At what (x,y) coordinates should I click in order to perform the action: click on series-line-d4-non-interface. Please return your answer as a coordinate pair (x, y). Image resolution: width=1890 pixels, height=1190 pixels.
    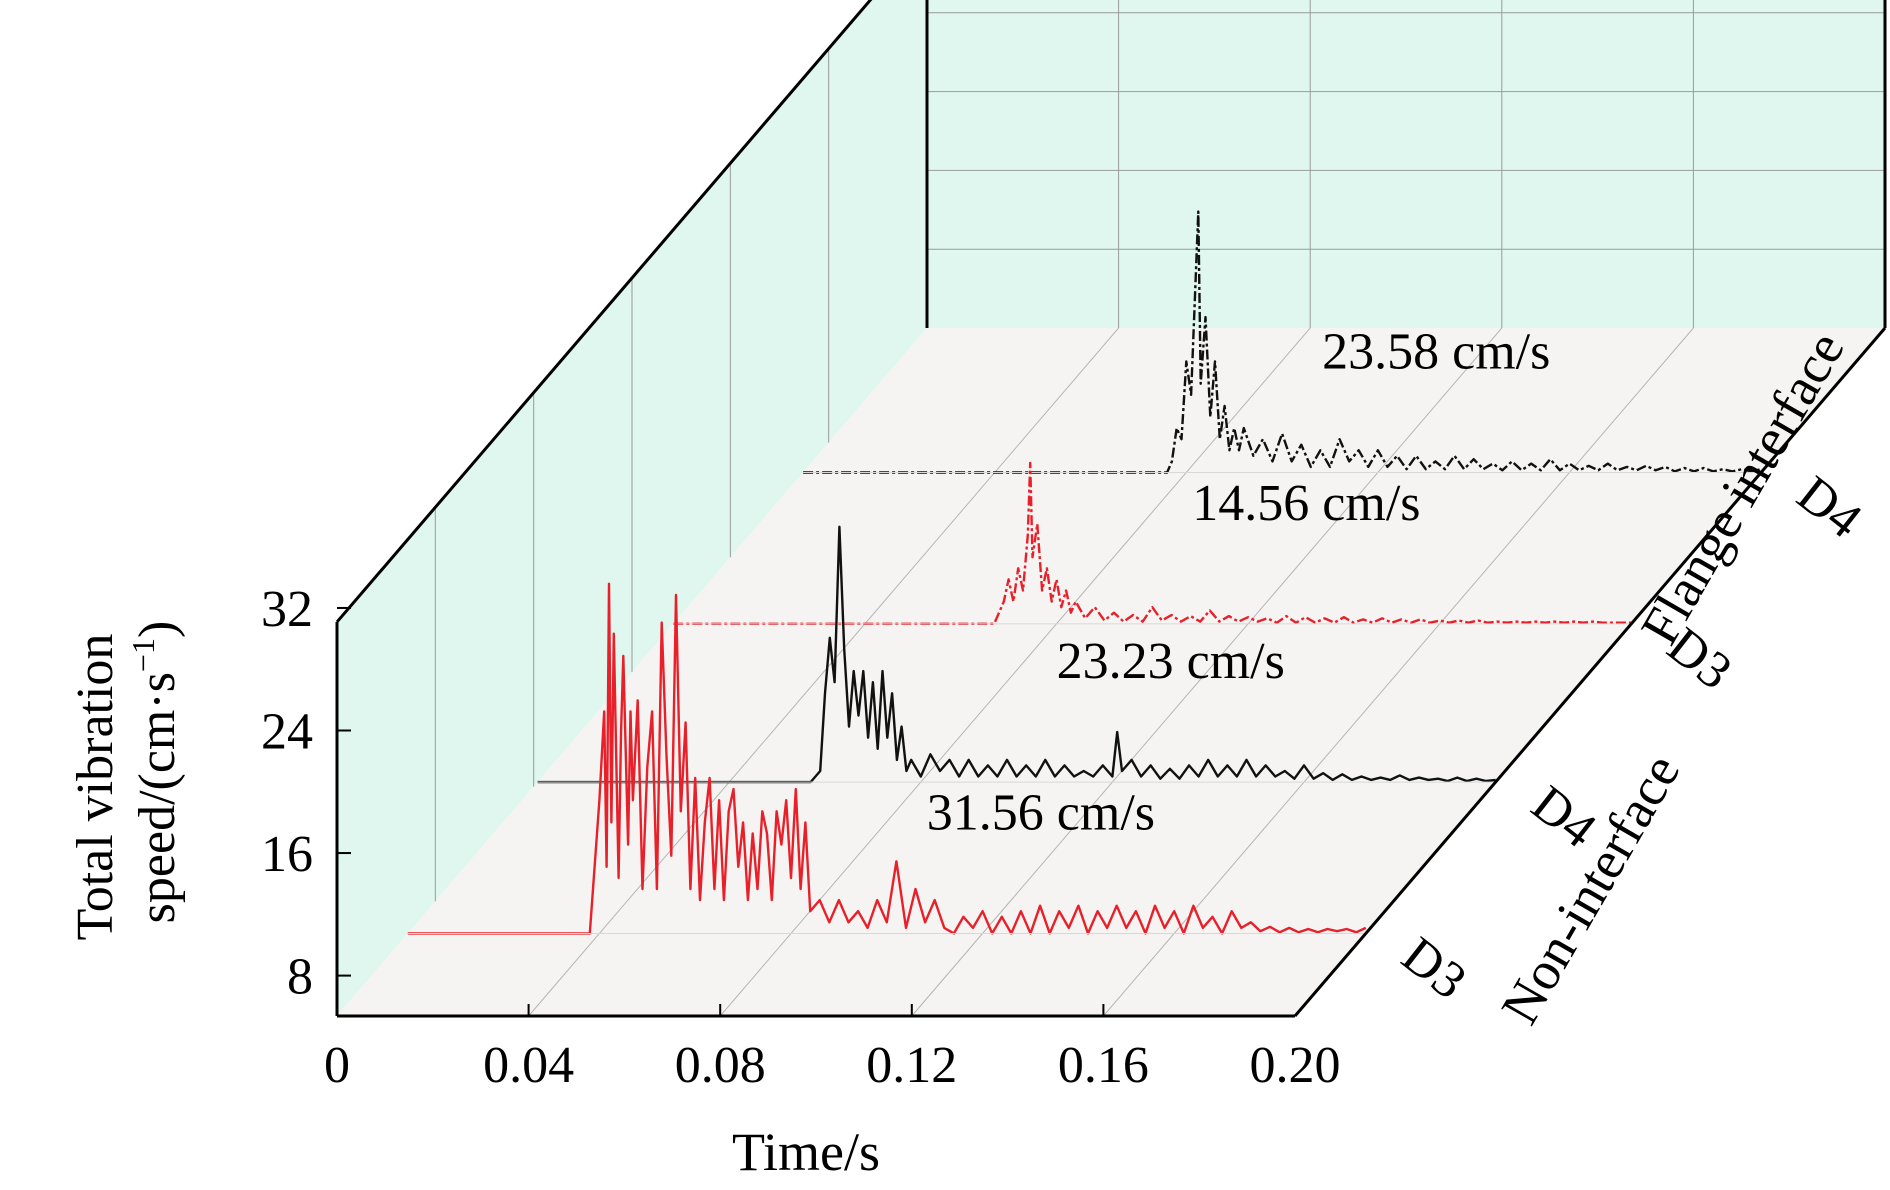
    Looking at the image, I should click on (1016, 654).